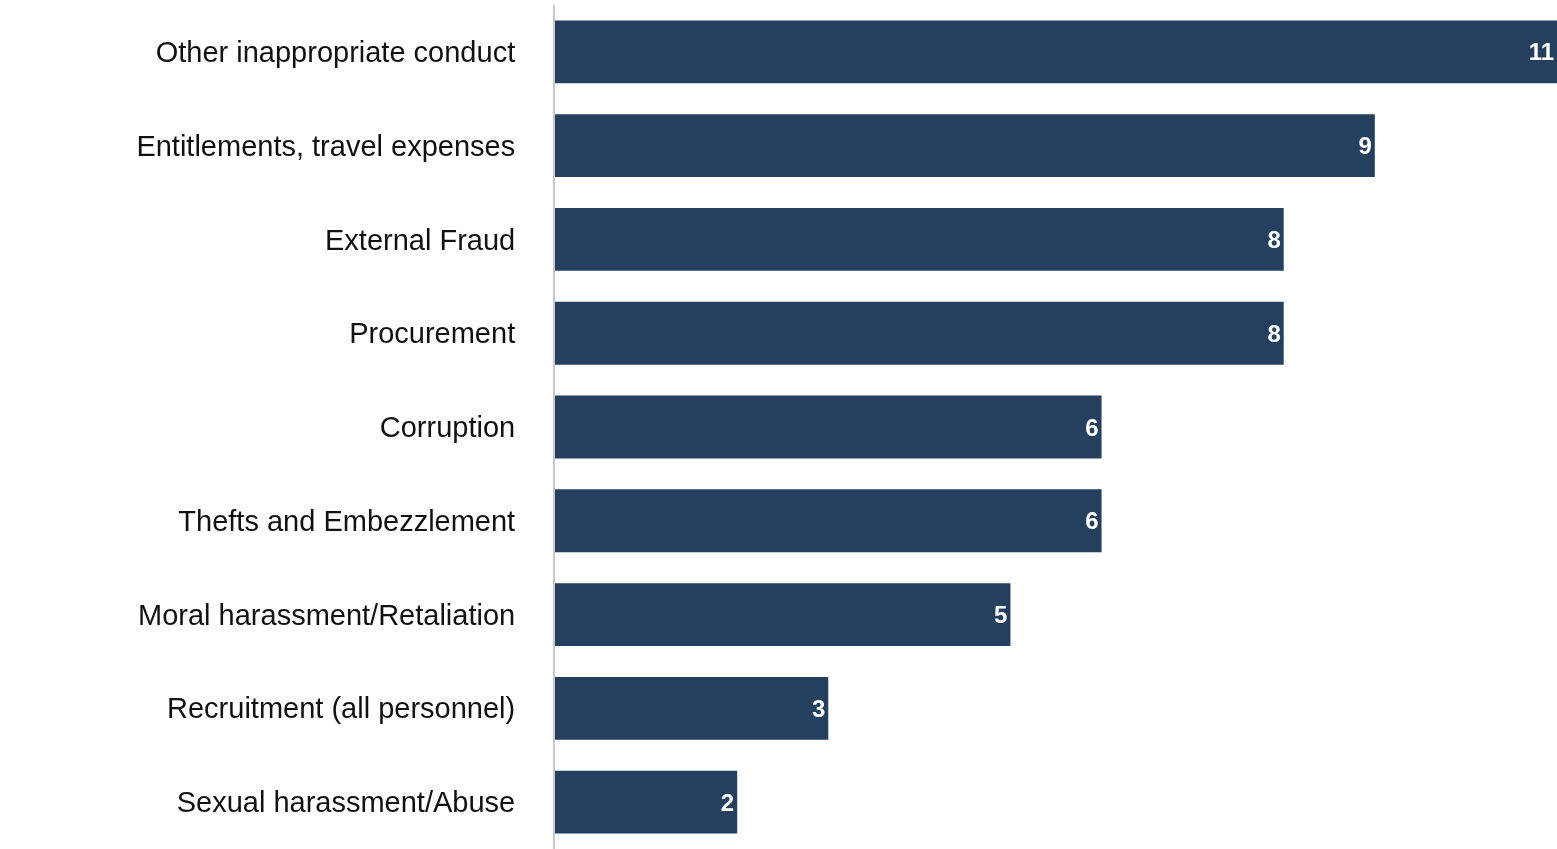 The width and height of the screenshot is (1557, 849). I want to click on y-tick-label: Moral harassment/Retaliation, so click(327, 614).